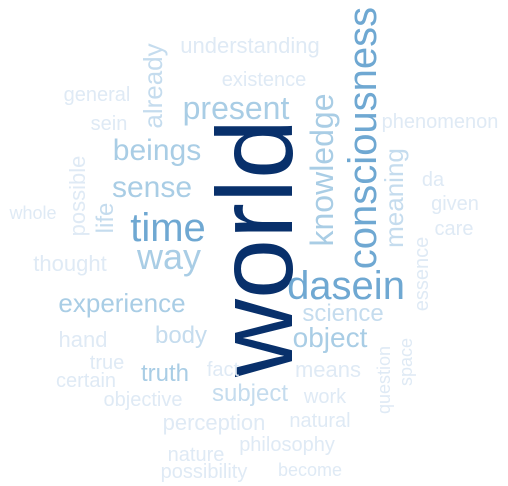 The width and height of the screenshot is (508, 486). I want to click on word-truth: truth, so click(165, 373).